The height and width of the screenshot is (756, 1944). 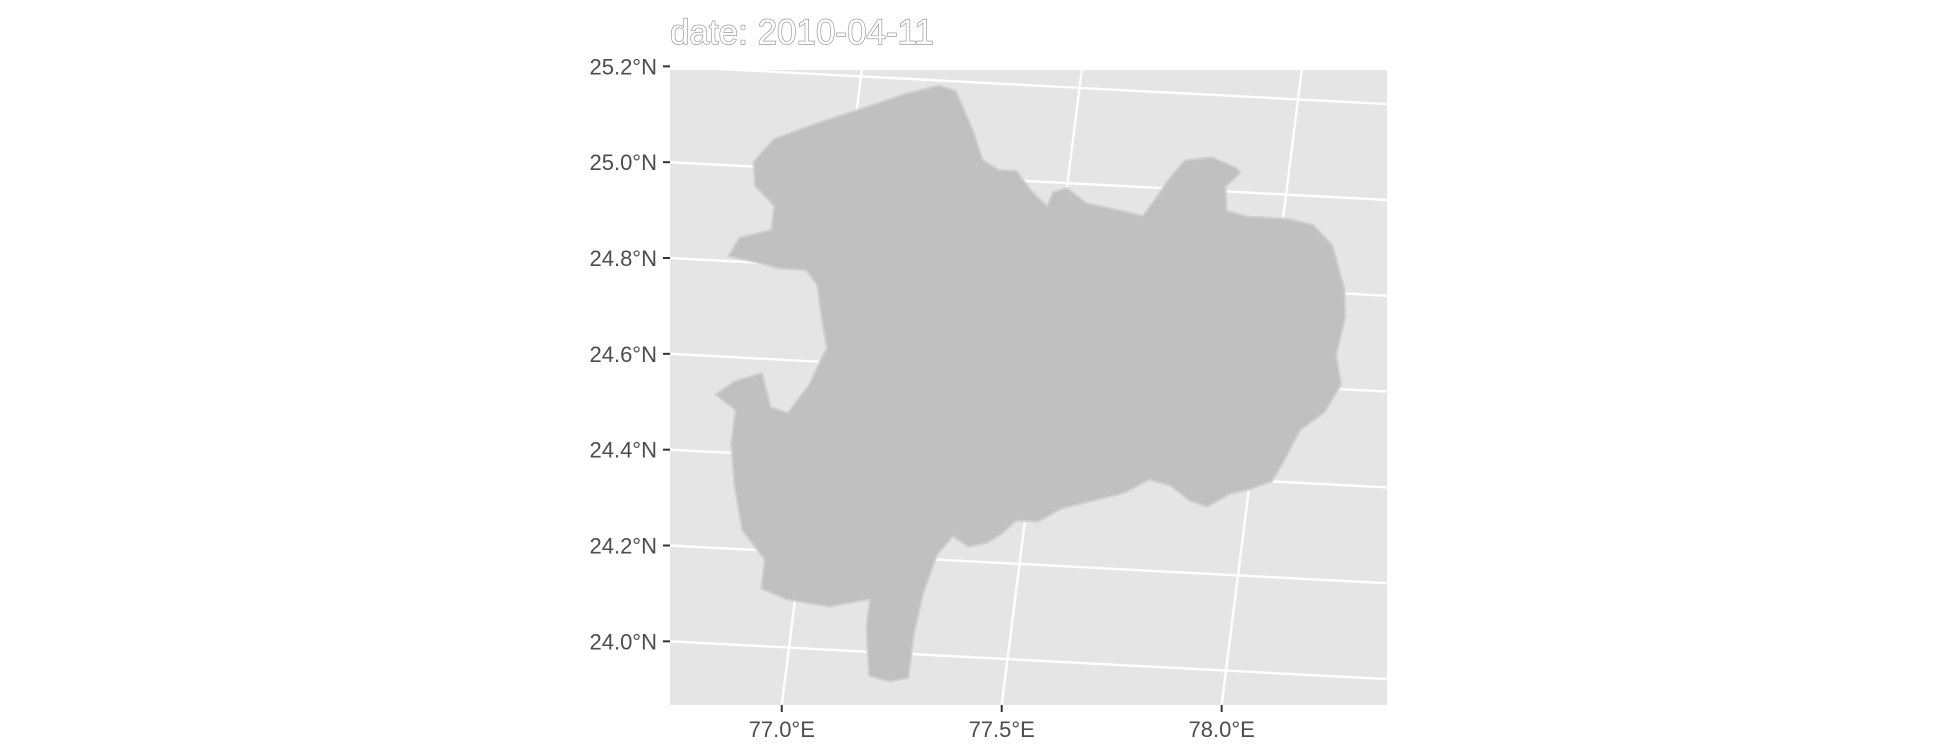 What do you see at coordinates (623, 546) in the screenshot?
I see `y-tick-label: 24.2°N` at bounding box center [623, 546].